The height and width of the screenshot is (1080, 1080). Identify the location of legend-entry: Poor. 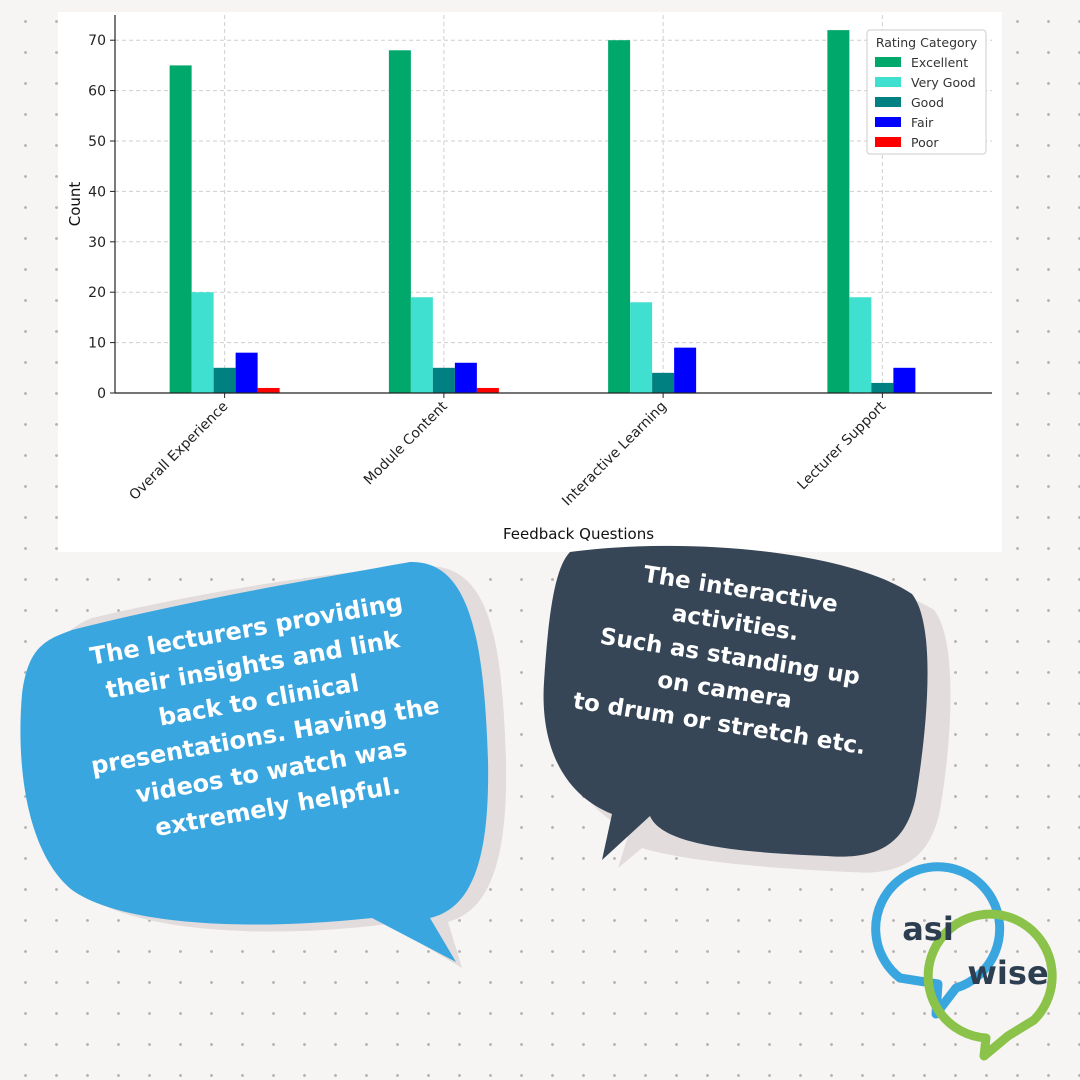
(925, 142).